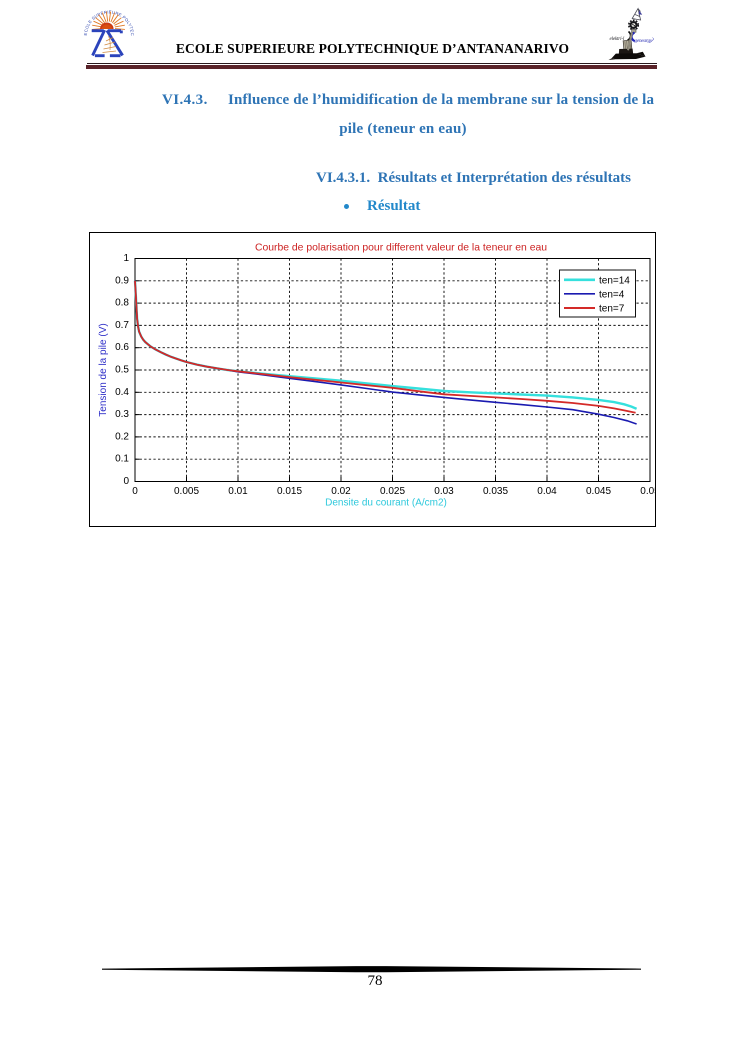 This screenshot has width=745, height=1053. I want to click on svg-text: ten=14, so click(614, 280).